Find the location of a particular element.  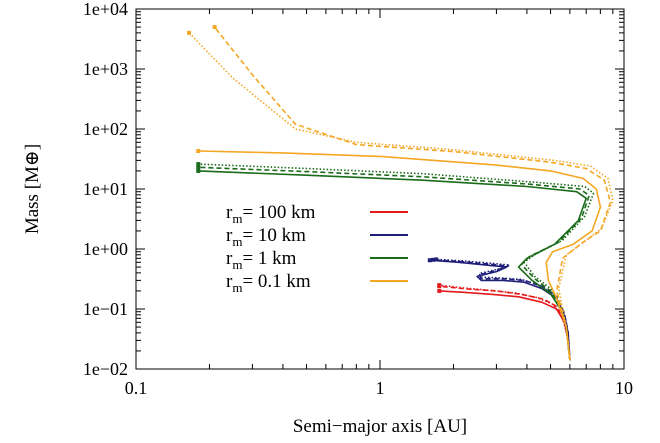

y-tick-label: 1e+01 is located at coordinates (105, 189).